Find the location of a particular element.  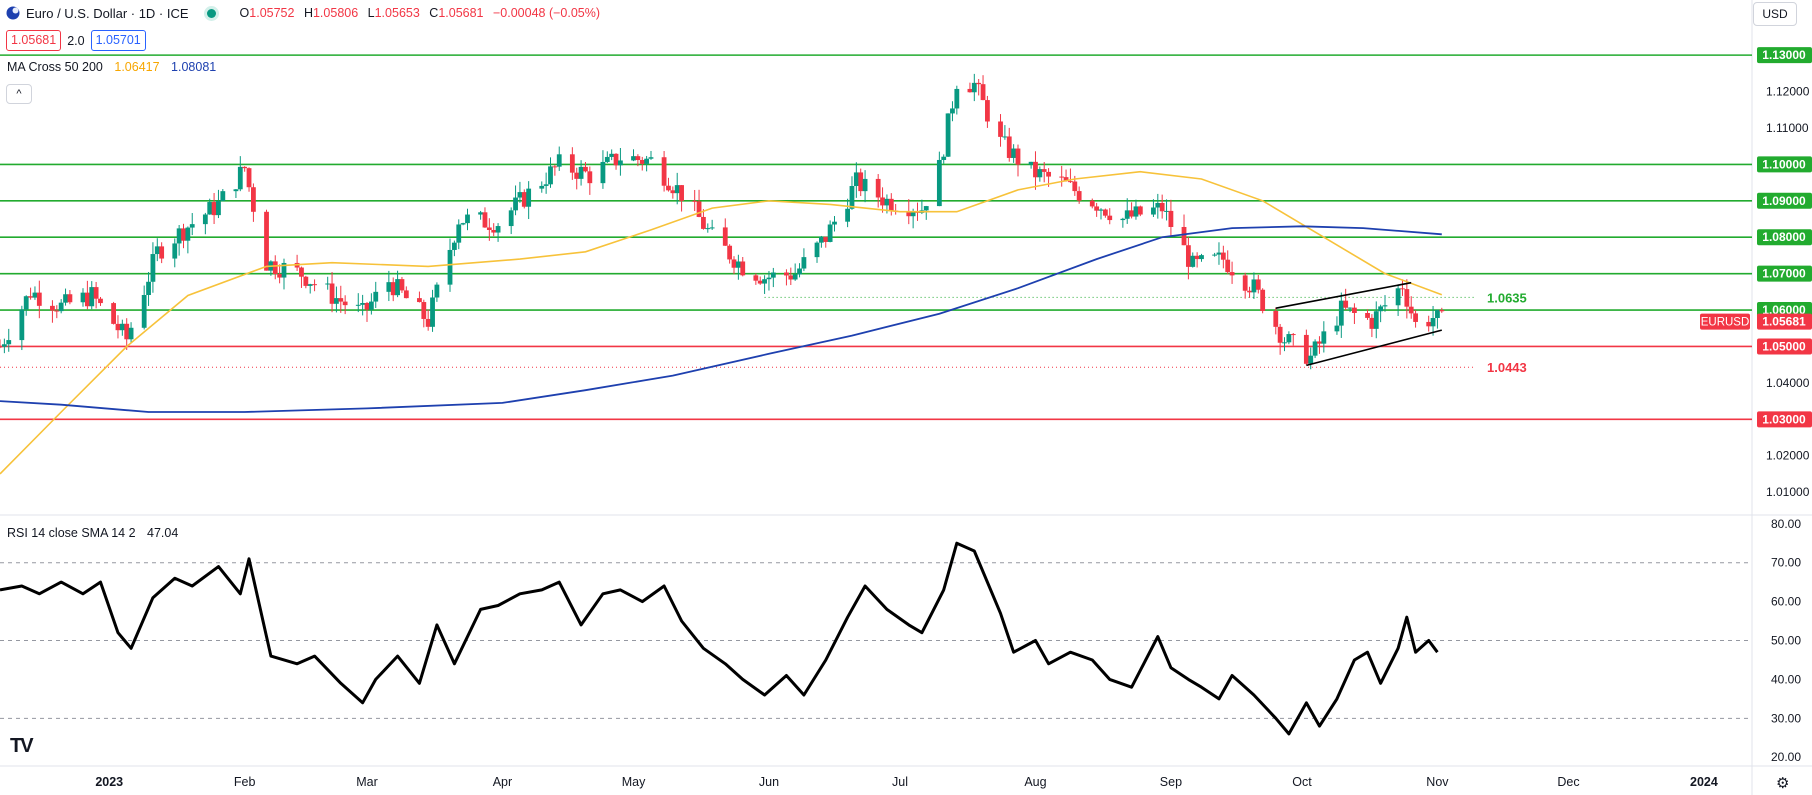

rsi-value: 47.04 is located at coordinates (163, 533).